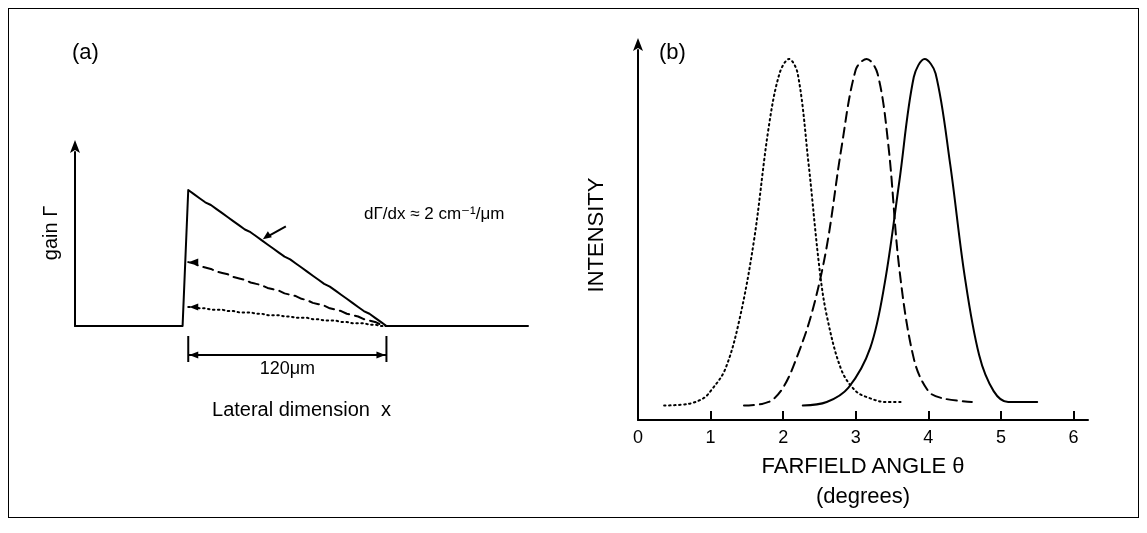  What do you see at coordinates (50, 233) in the screenshot?
I see `y-axis-title: gain Γ` at bounding box center [50, 233].